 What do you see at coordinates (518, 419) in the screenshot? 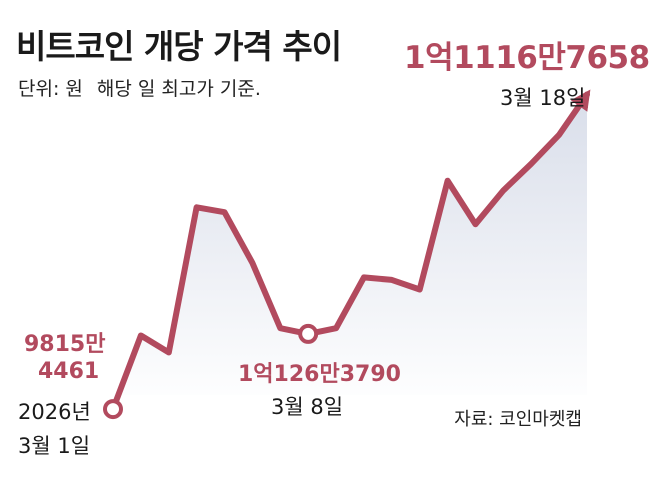
I see `source-label: 자료: 코인마켓캡` at bounding box center [518, 419].